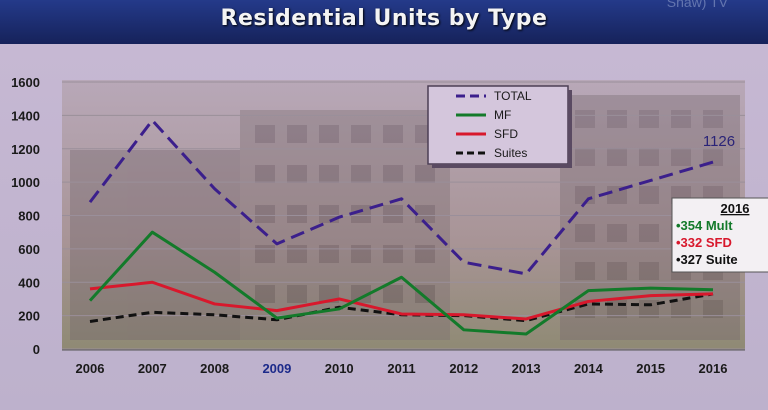 This screenshot has width=768, height=410. I want to click on x-tick-label: 2009, so click(276, 368).